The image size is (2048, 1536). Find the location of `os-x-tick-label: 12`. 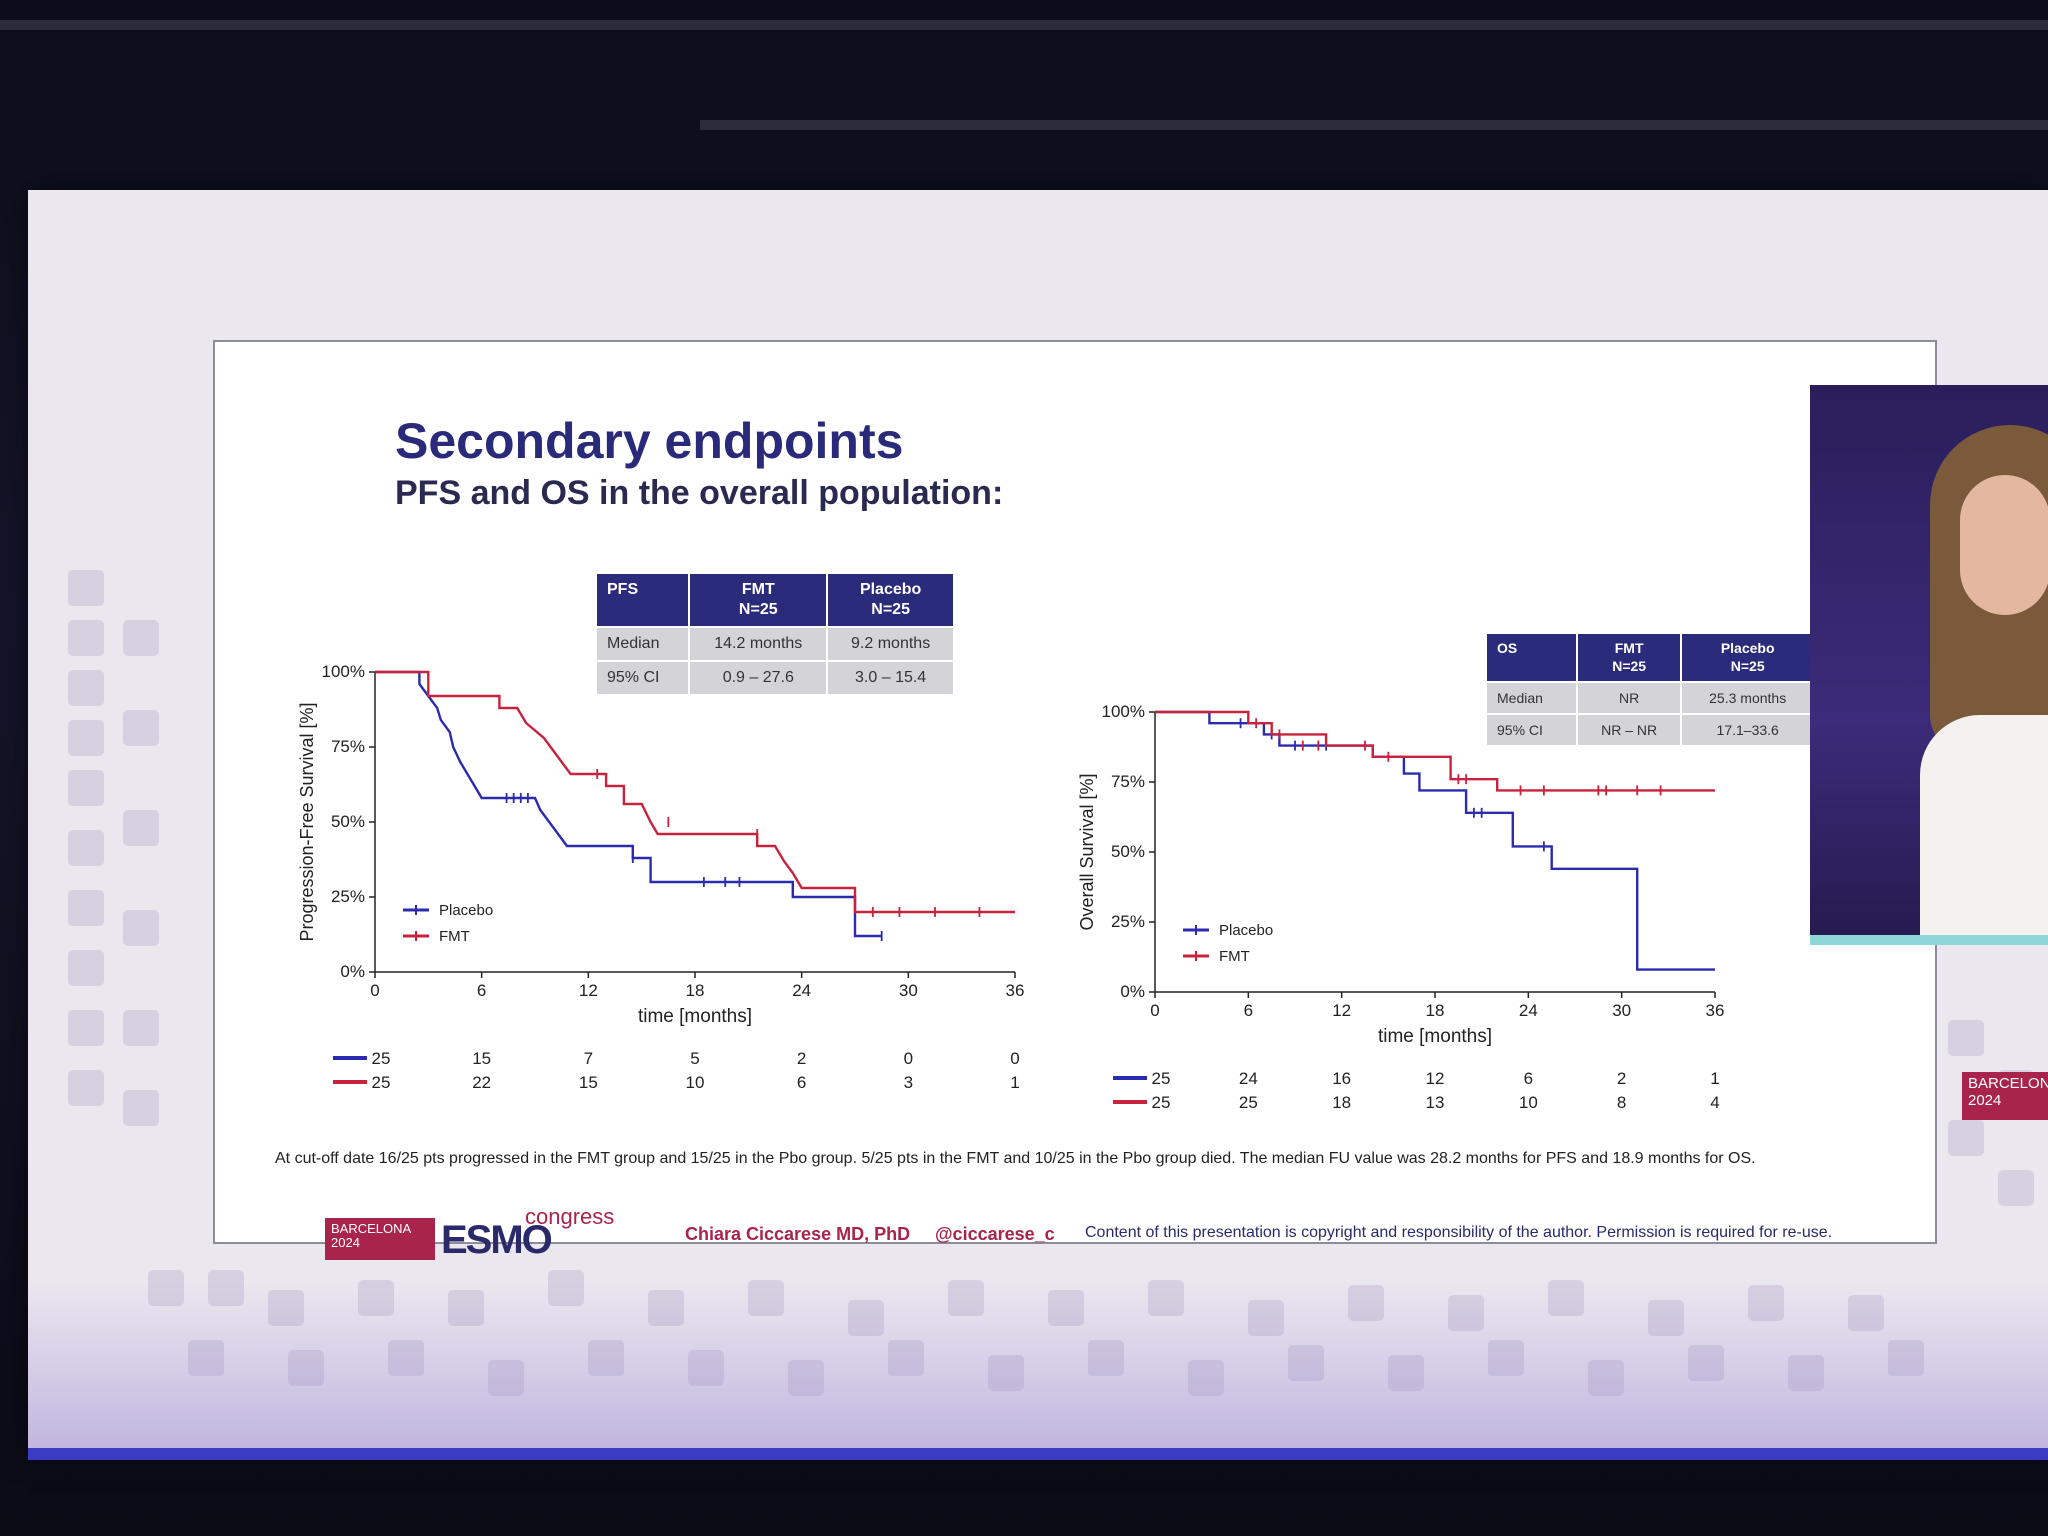

os-x-tick-label: 12 is located at coordinates (1341, 1010).